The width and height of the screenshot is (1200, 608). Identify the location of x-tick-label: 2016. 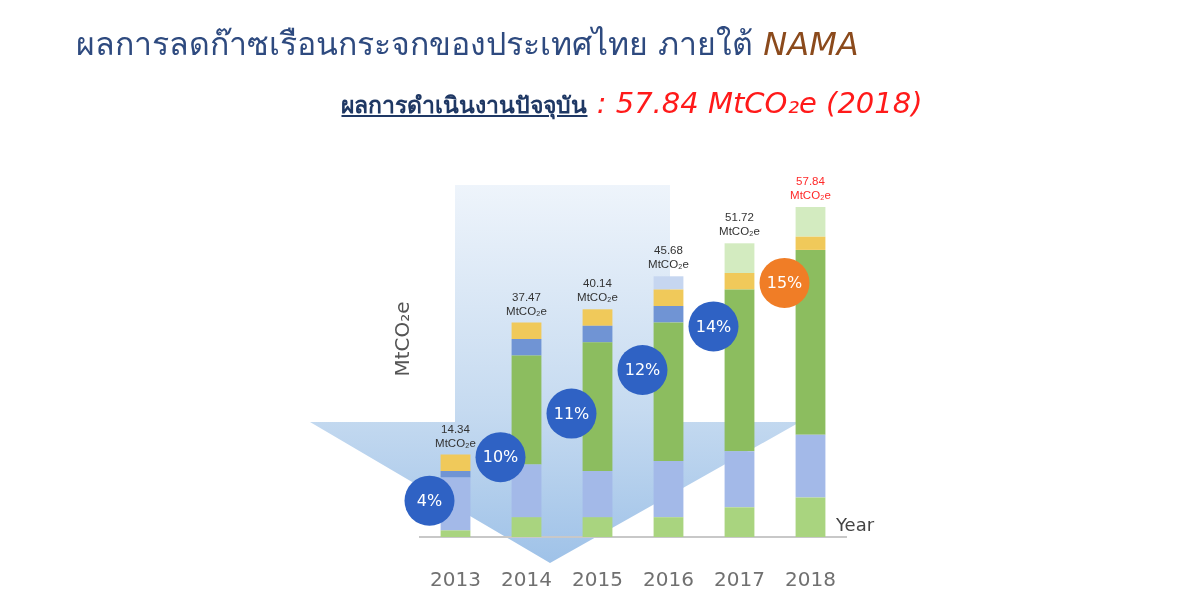
(668, 579).